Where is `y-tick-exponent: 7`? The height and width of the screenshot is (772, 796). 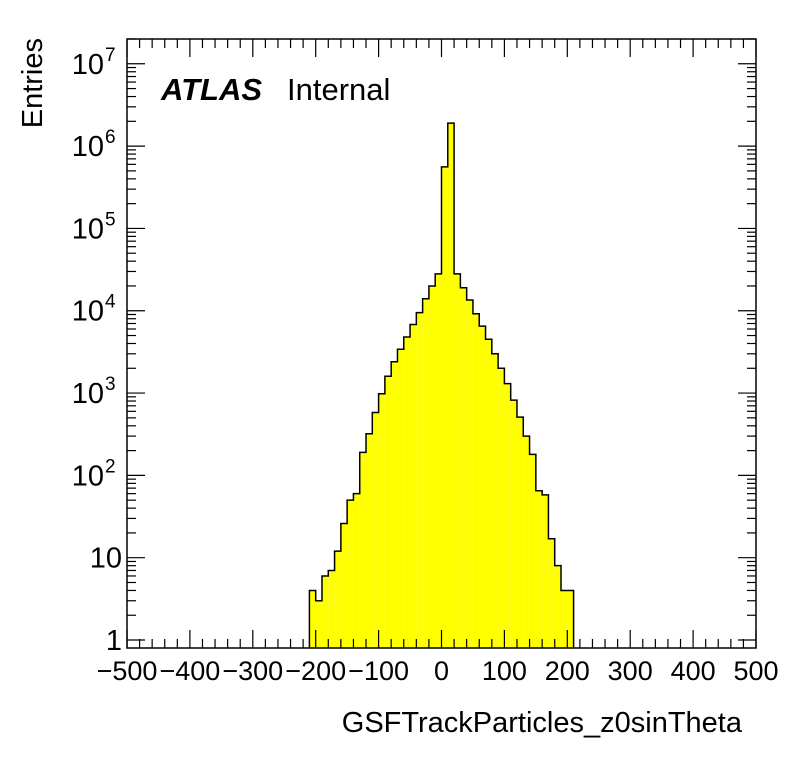
y-tick-exponent: 7 is located at coordinates (110, 55).